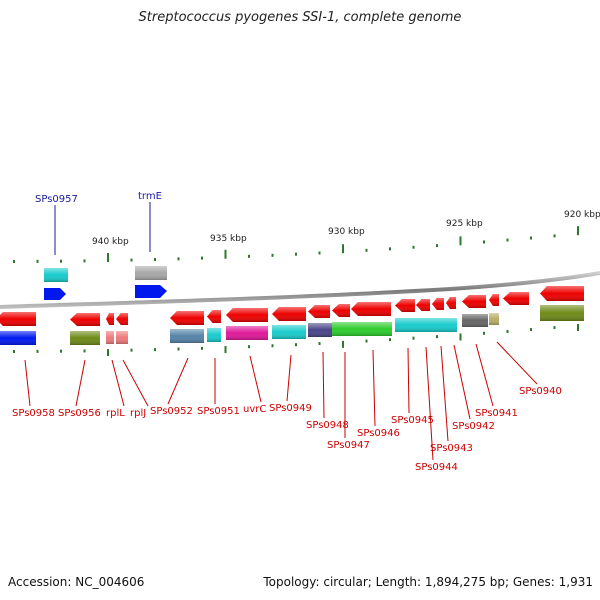  What do you see at coordinates (151, 291) in the screenshot?
I see `gene-arrow-trme` at bounding box center [151, 291].